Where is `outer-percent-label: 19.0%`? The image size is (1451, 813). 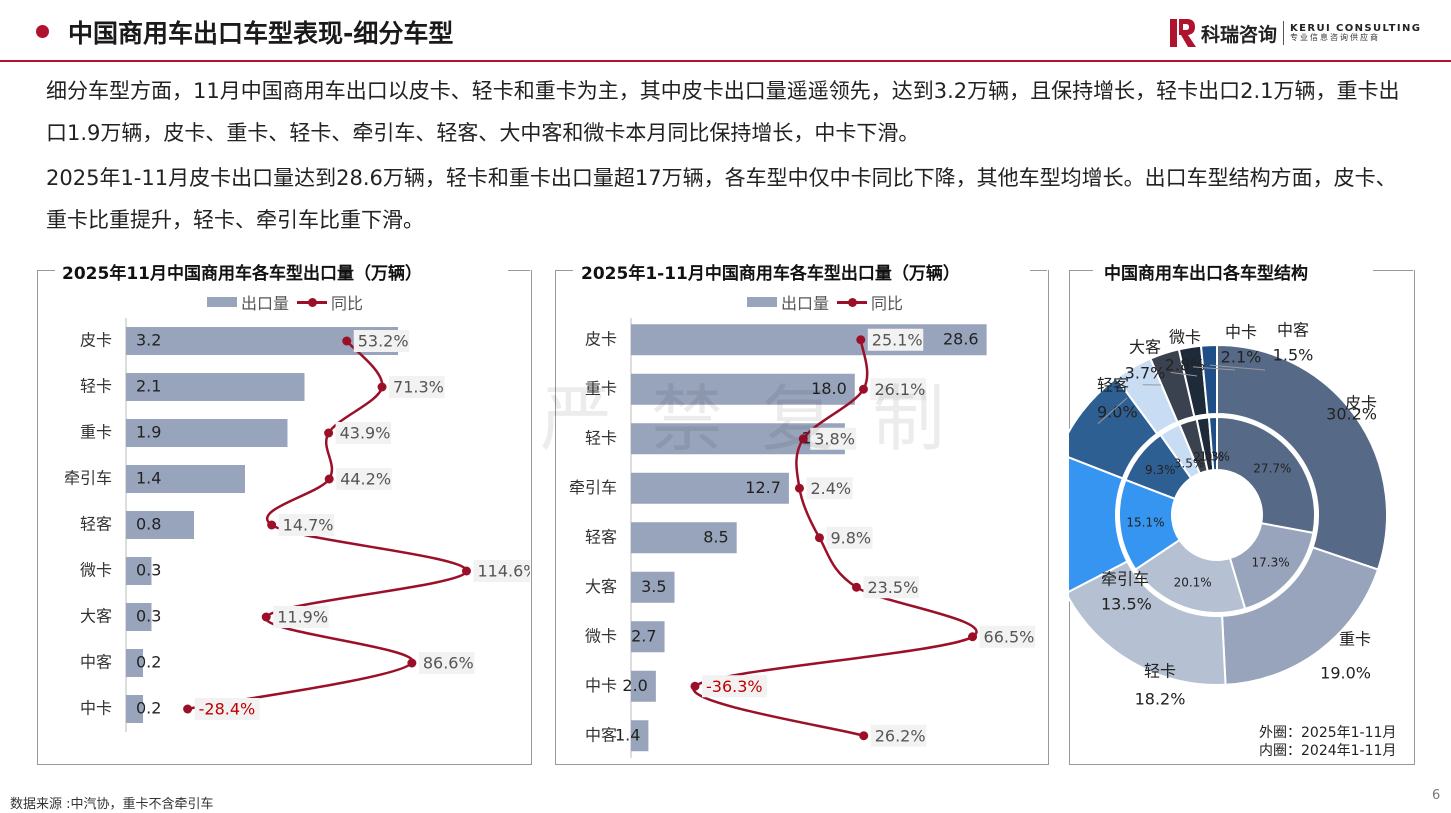 outer-percent-label: 19.0% is located at coordinates (1345, 673).